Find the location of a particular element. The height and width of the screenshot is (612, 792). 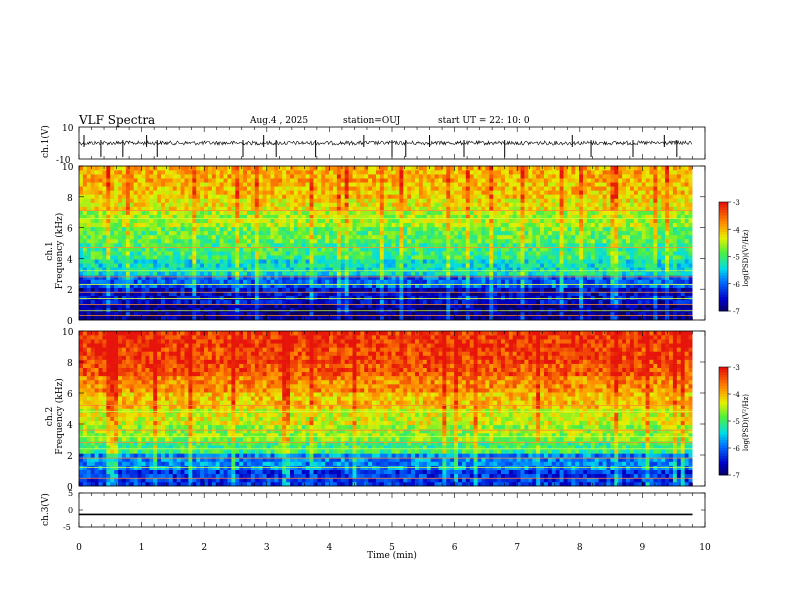

ch2-spectrogram-ytick: 2 is located at coordinates (70, 457).